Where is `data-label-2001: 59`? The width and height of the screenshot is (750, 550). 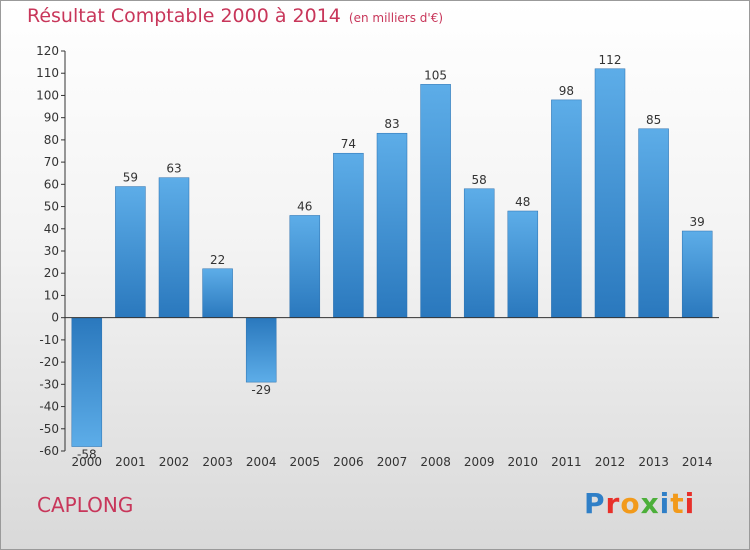 data-label-2001: 59 is located at coordinates (130, 178).